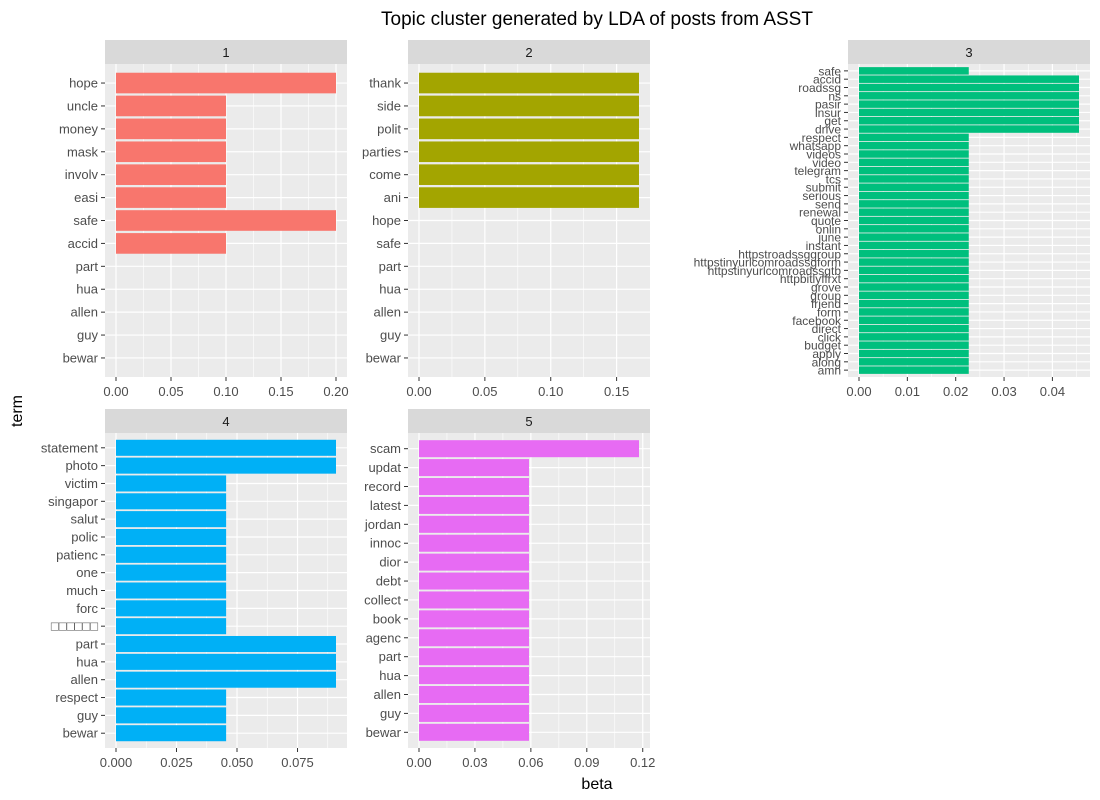 Image resolution: width=1100 pixels, height=800 pixels. Describe the element at coordinates (171, 129) in the screenshot. I see `bar-money` at that location.